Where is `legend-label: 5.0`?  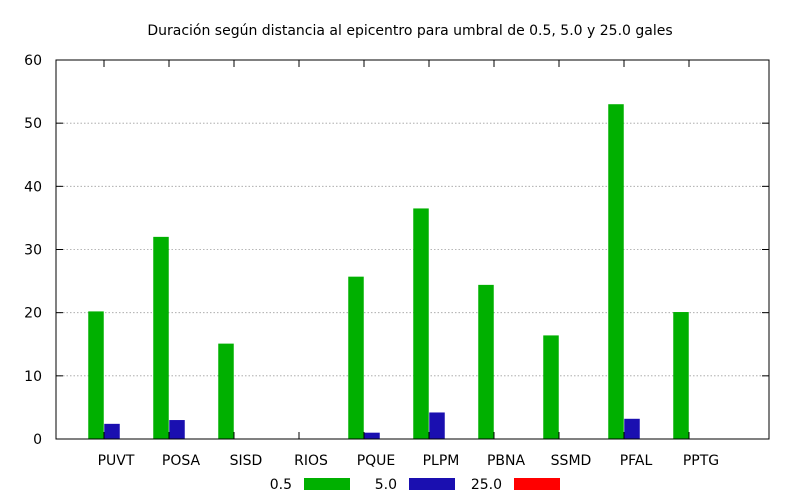
legend-label: 5.0 is located at coordinates (386, 485).